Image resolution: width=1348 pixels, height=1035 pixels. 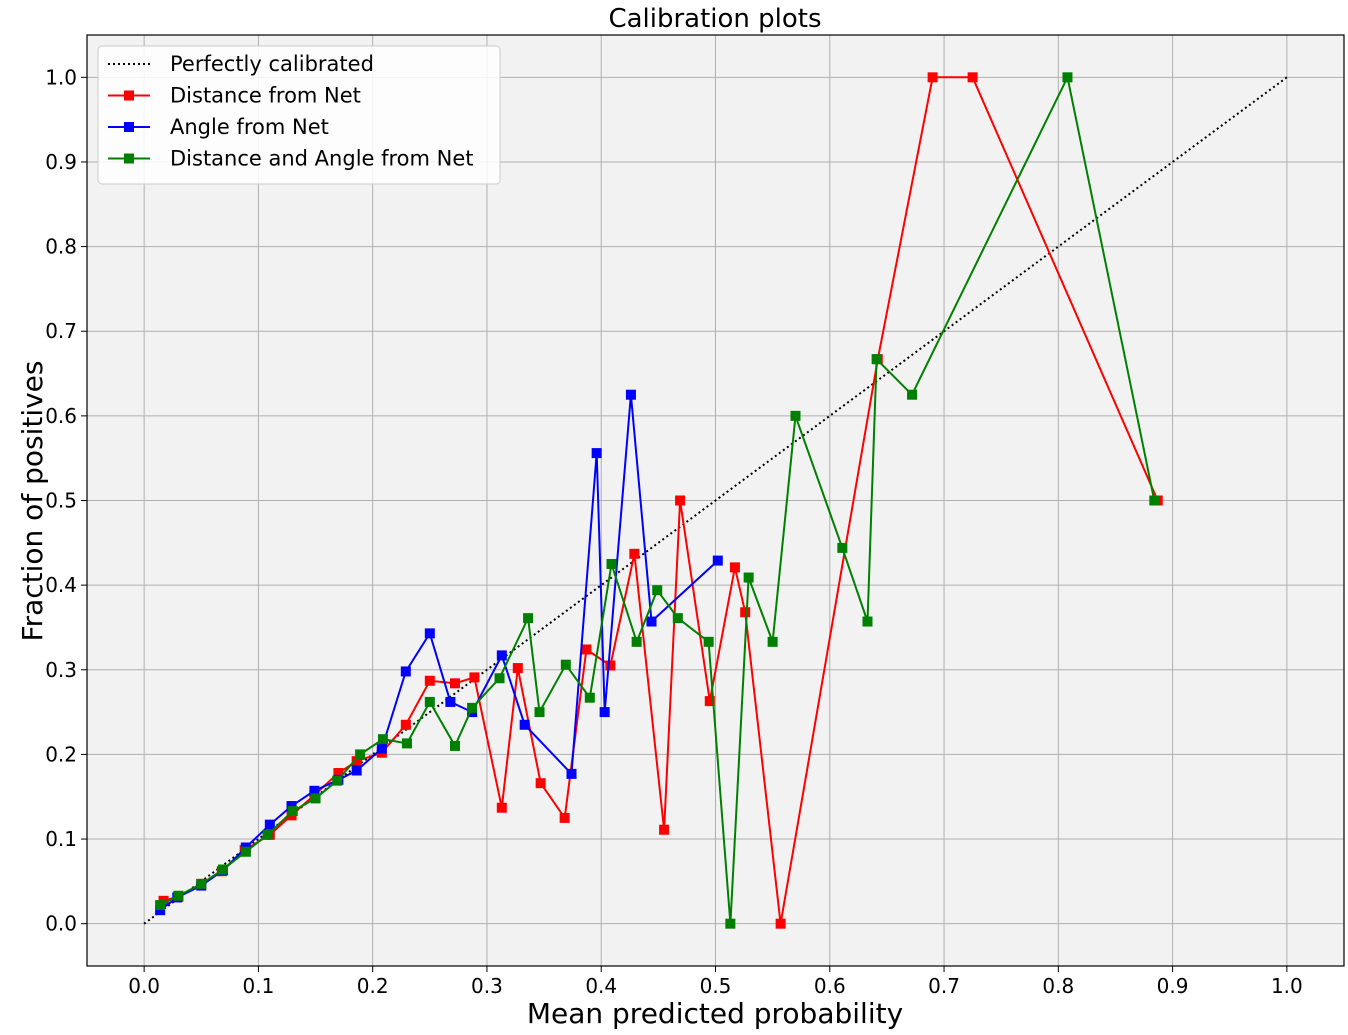 I want to click on x-tick-label: 0.8, so click(x=1058, y=986).